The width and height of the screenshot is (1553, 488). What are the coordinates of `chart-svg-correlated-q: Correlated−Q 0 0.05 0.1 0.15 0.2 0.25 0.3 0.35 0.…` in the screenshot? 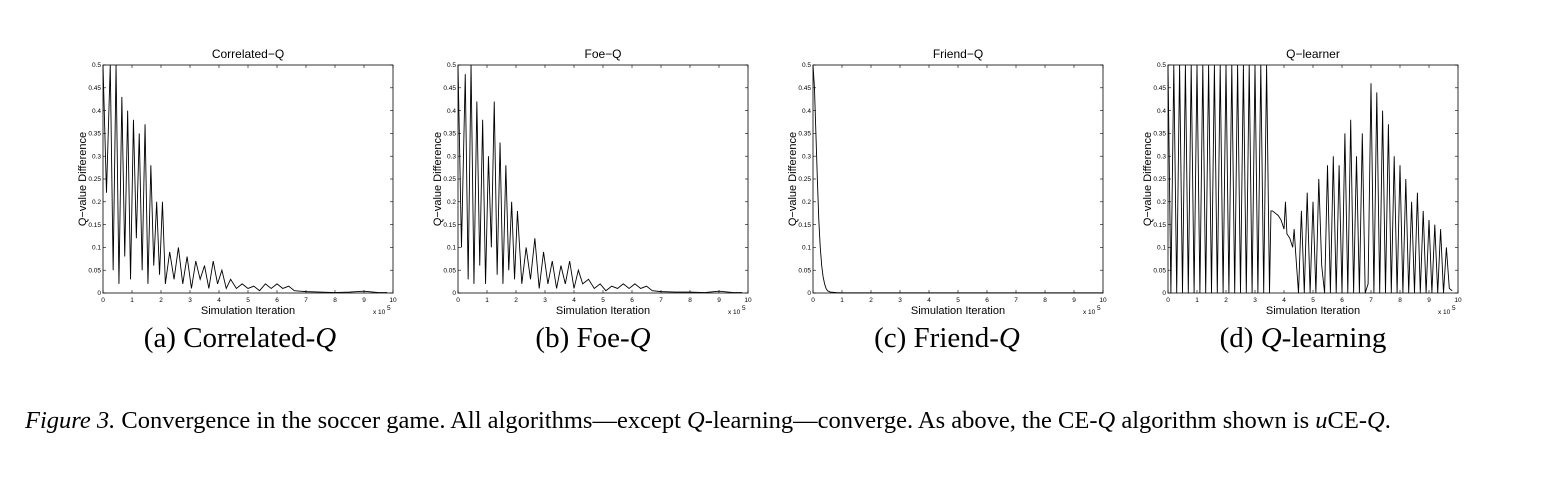 It's located at (237, 182).